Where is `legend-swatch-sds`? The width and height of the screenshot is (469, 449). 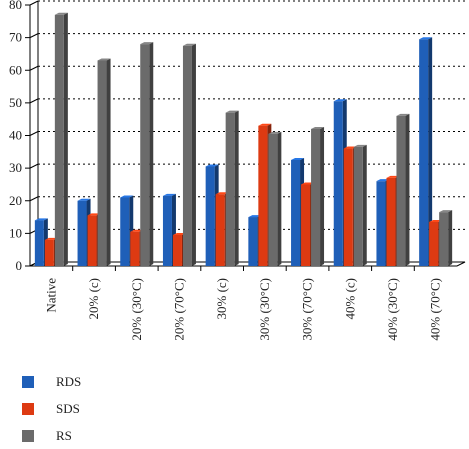 legend-swatch-sds is located at coordinates (28, 408).